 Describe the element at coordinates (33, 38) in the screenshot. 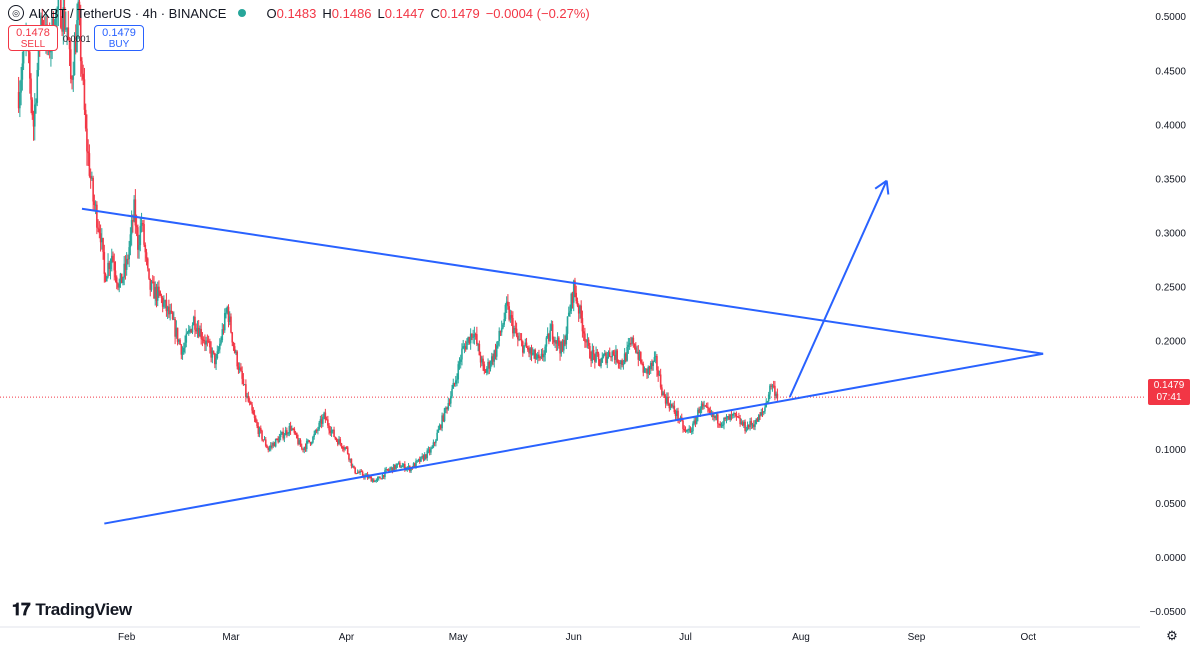

I see `sell-button: 0.1478 SELL` at that location.